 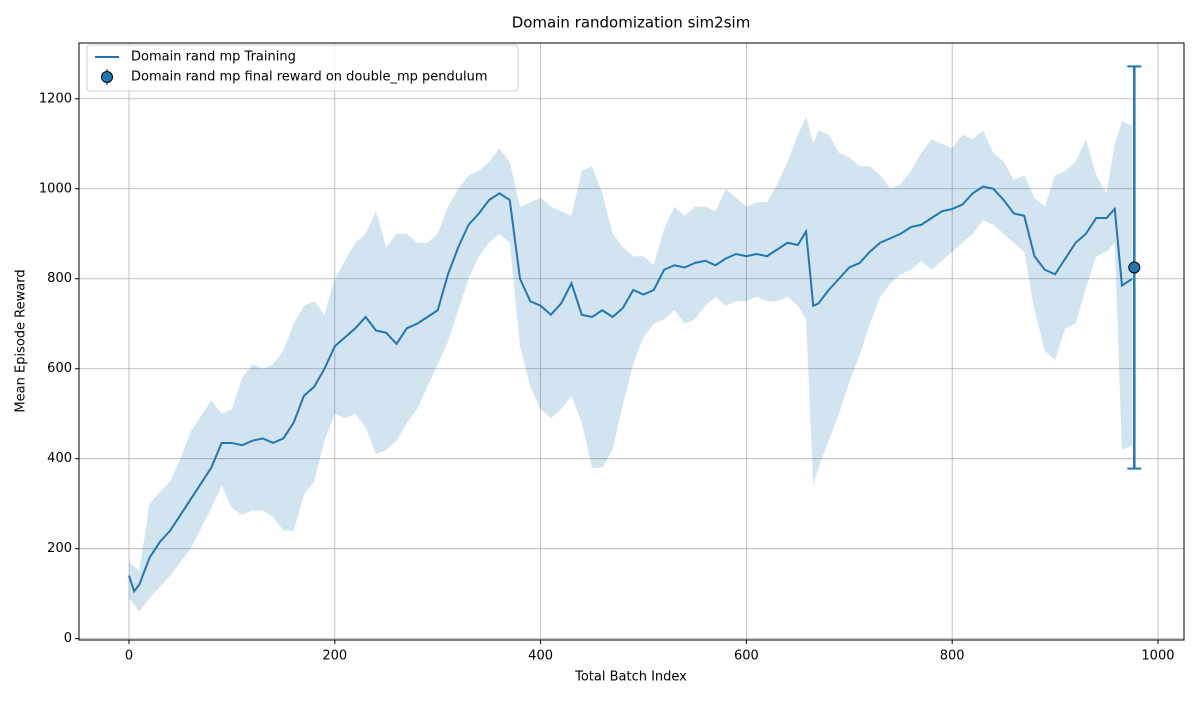 I want to click on y-tick-label: 1200, so click(x=55, y=98).